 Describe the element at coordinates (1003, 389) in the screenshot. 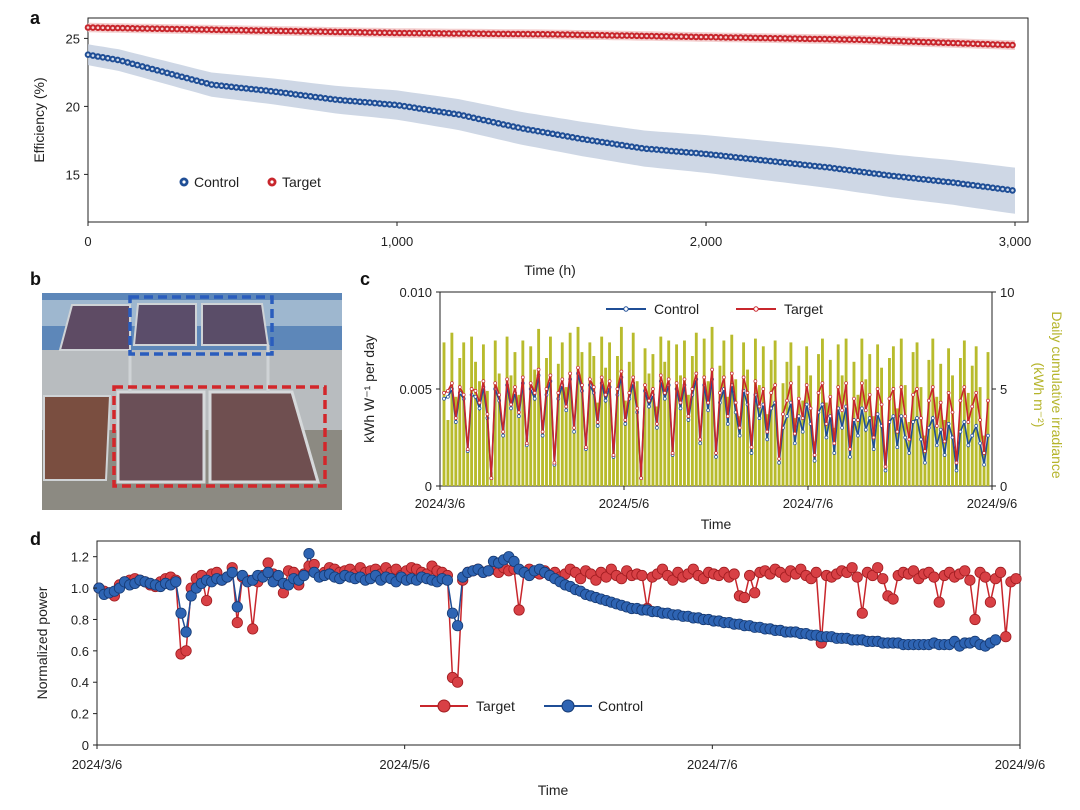

I see `ytick-right-label-c: 5` at that location.